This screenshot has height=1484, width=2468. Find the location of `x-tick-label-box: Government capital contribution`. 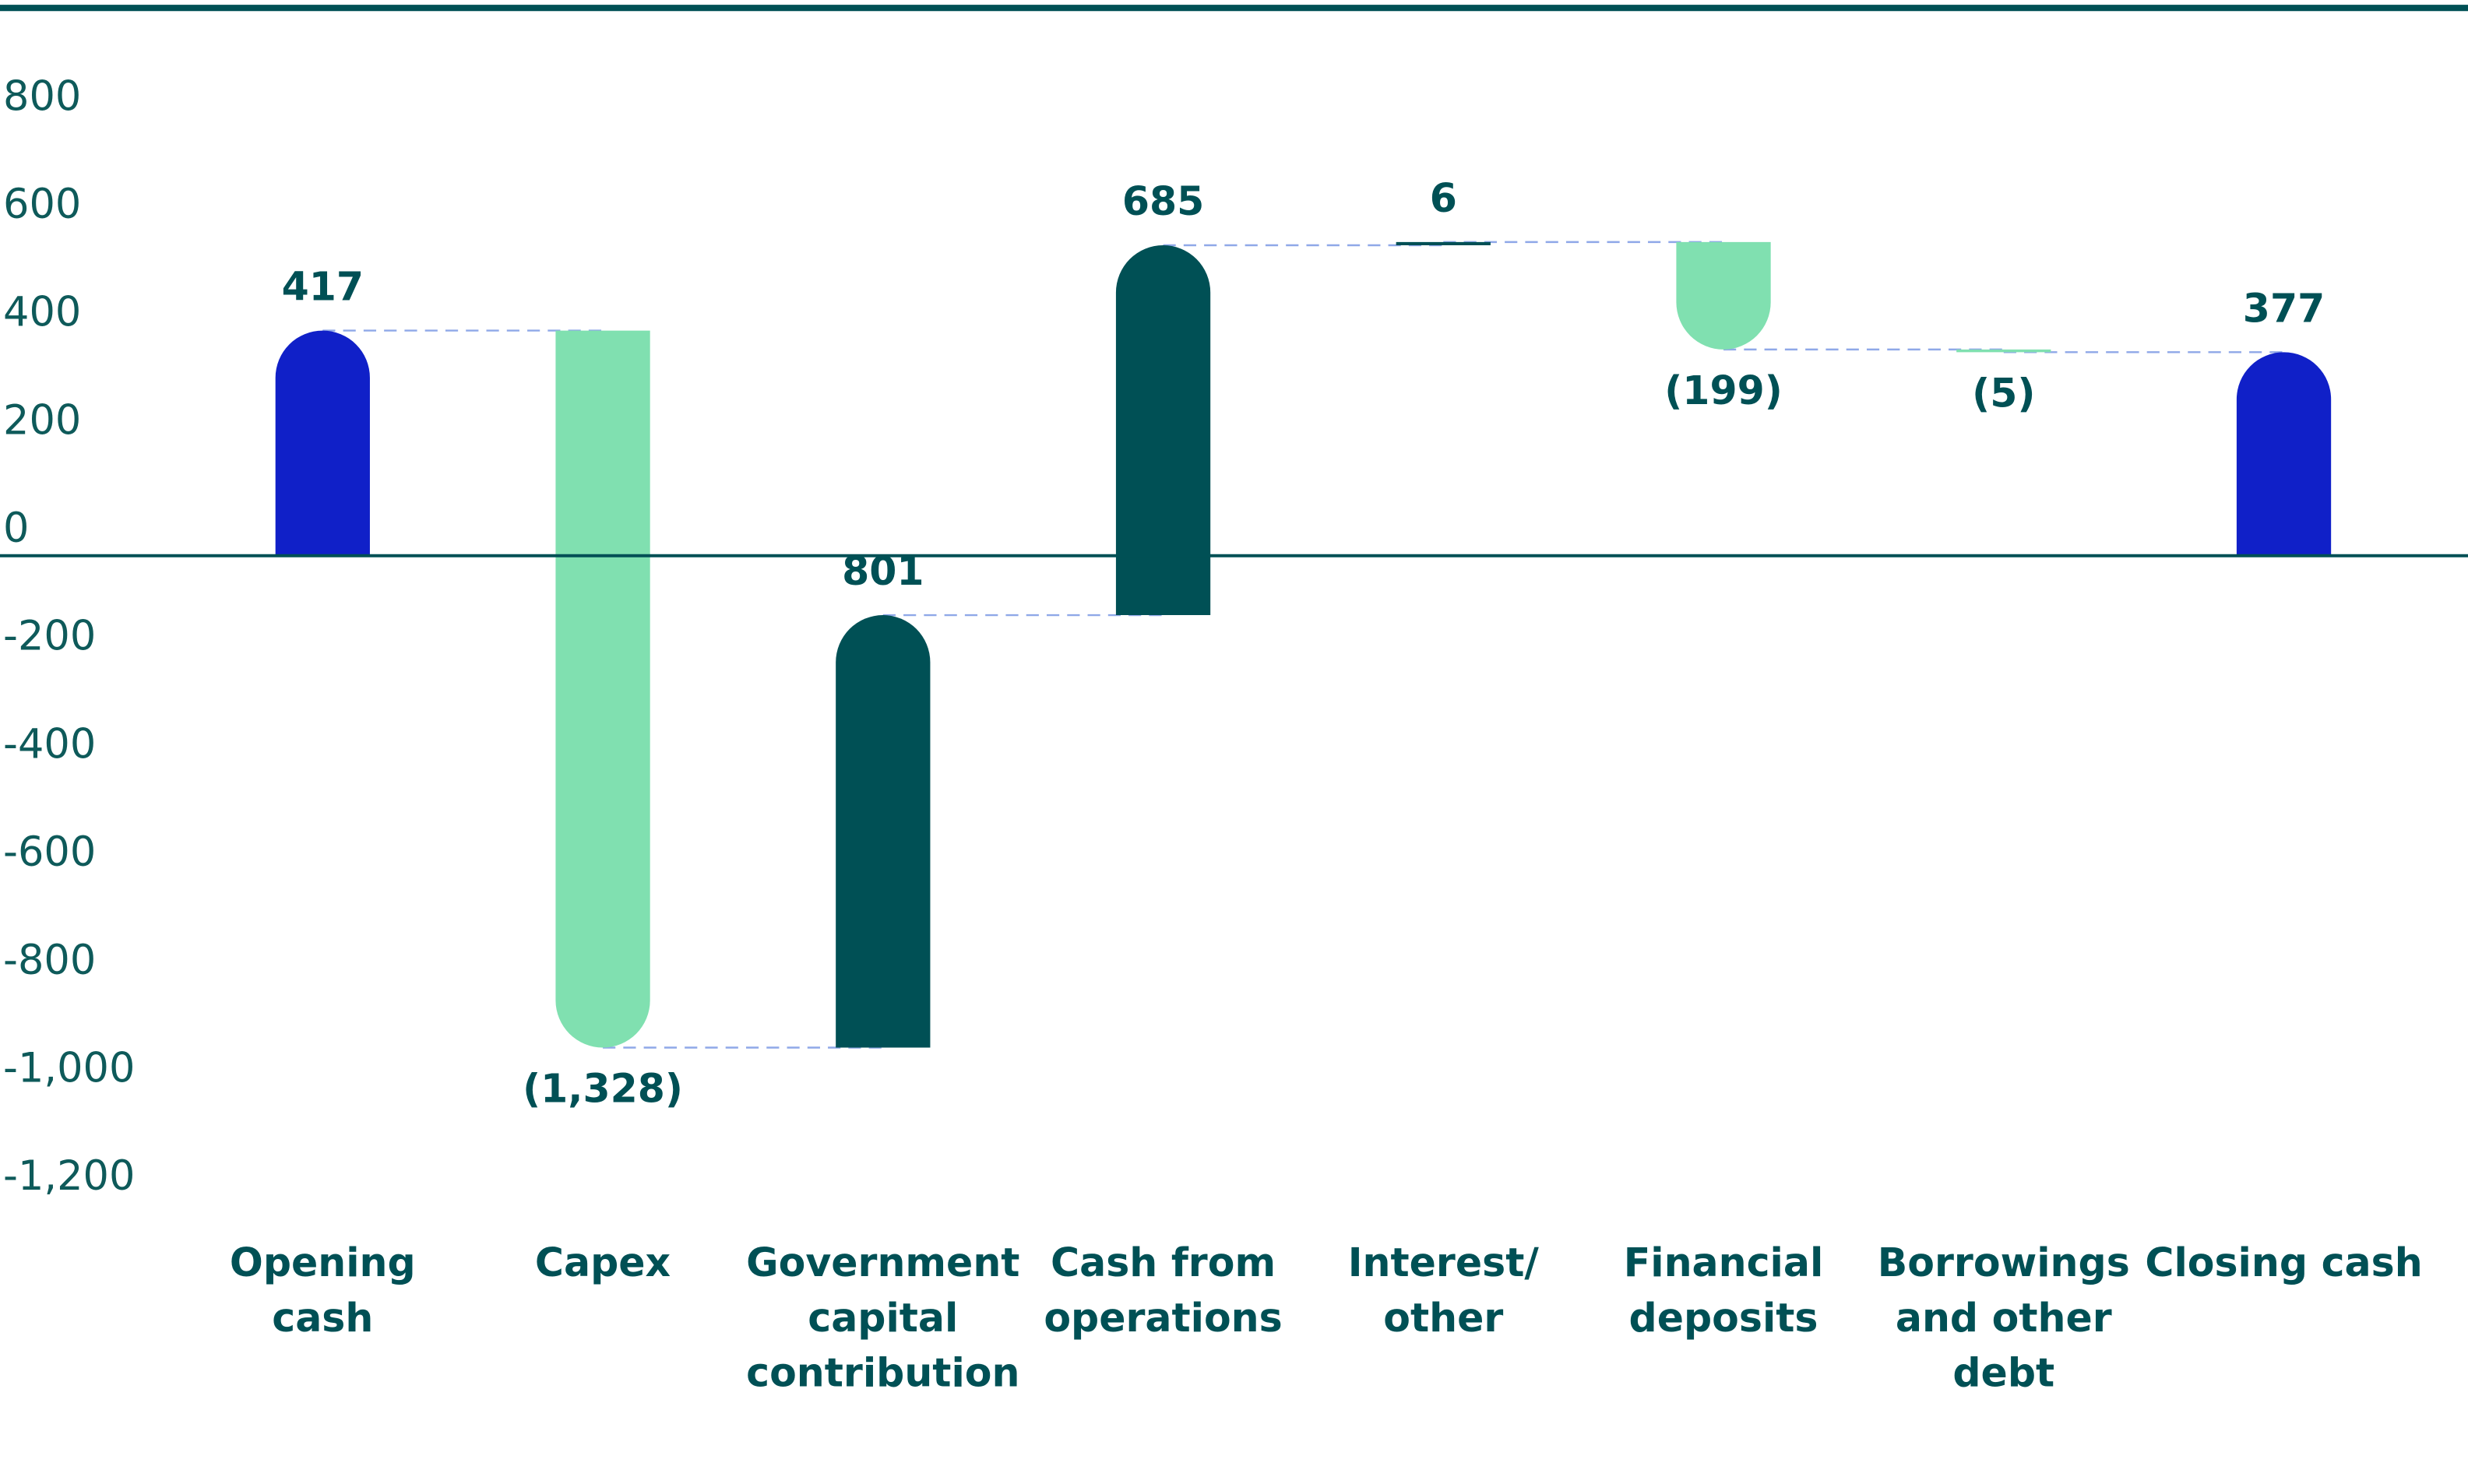

x-tick-label-box: Government capital contribution is located at coordinates (883, 1318).